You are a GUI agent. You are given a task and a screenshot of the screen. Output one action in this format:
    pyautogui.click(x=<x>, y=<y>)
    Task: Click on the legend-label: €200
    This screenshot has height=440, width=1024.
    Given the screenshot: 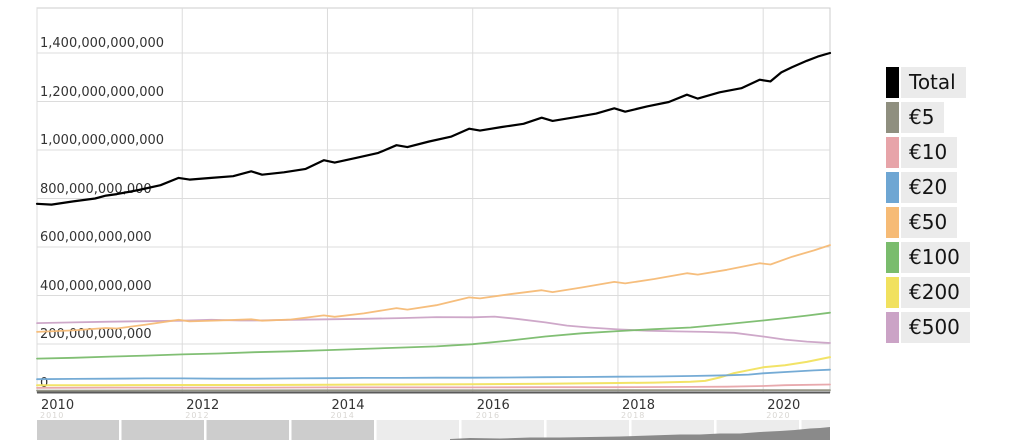 What is the action you would take?
    pyautogui.click(x=935, y=292)
    